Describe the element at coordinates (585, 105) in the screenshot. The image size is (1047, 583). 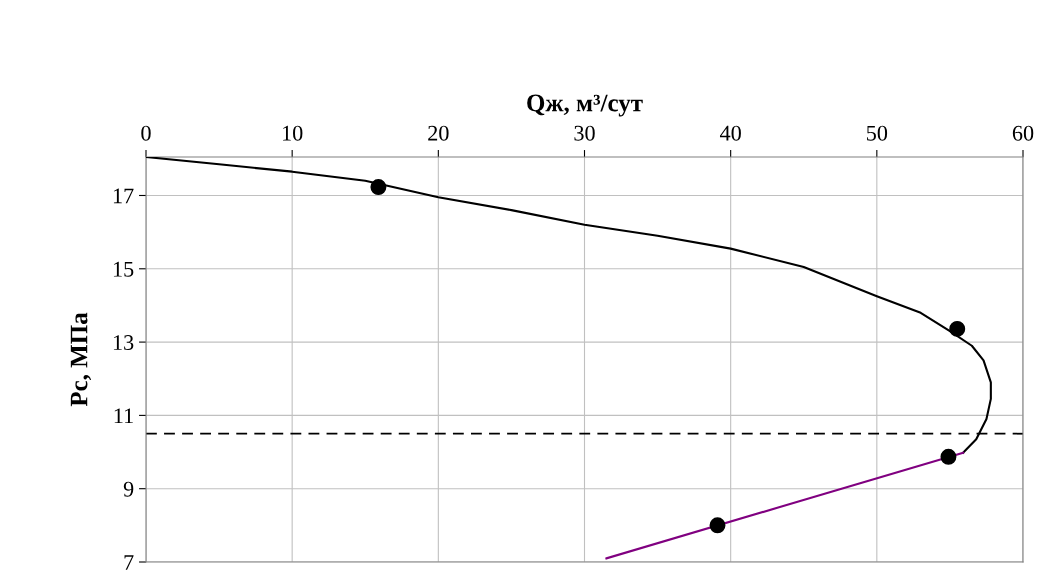
I see `x-axis-title: Qж, м³/сут` at that location.